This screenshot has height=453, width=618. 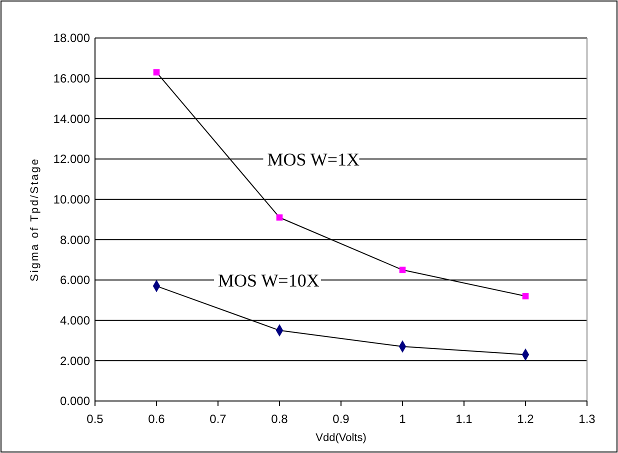 What do you see at coordinates (157, 419) in the screenshot?
I see `x-tick-label: 0.6` at bounding box center [157, 419].